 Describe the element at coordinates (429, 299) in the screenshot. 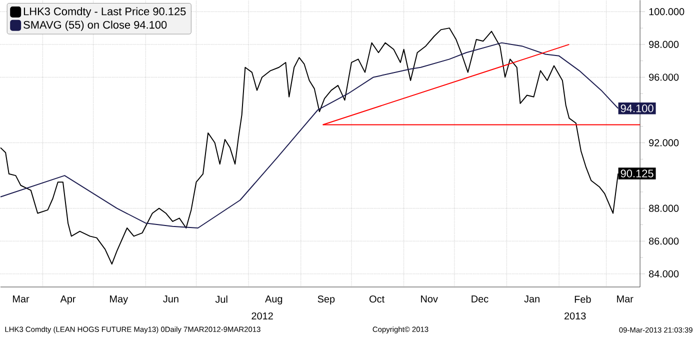

I see `x-tick-label: Nov` at that location.